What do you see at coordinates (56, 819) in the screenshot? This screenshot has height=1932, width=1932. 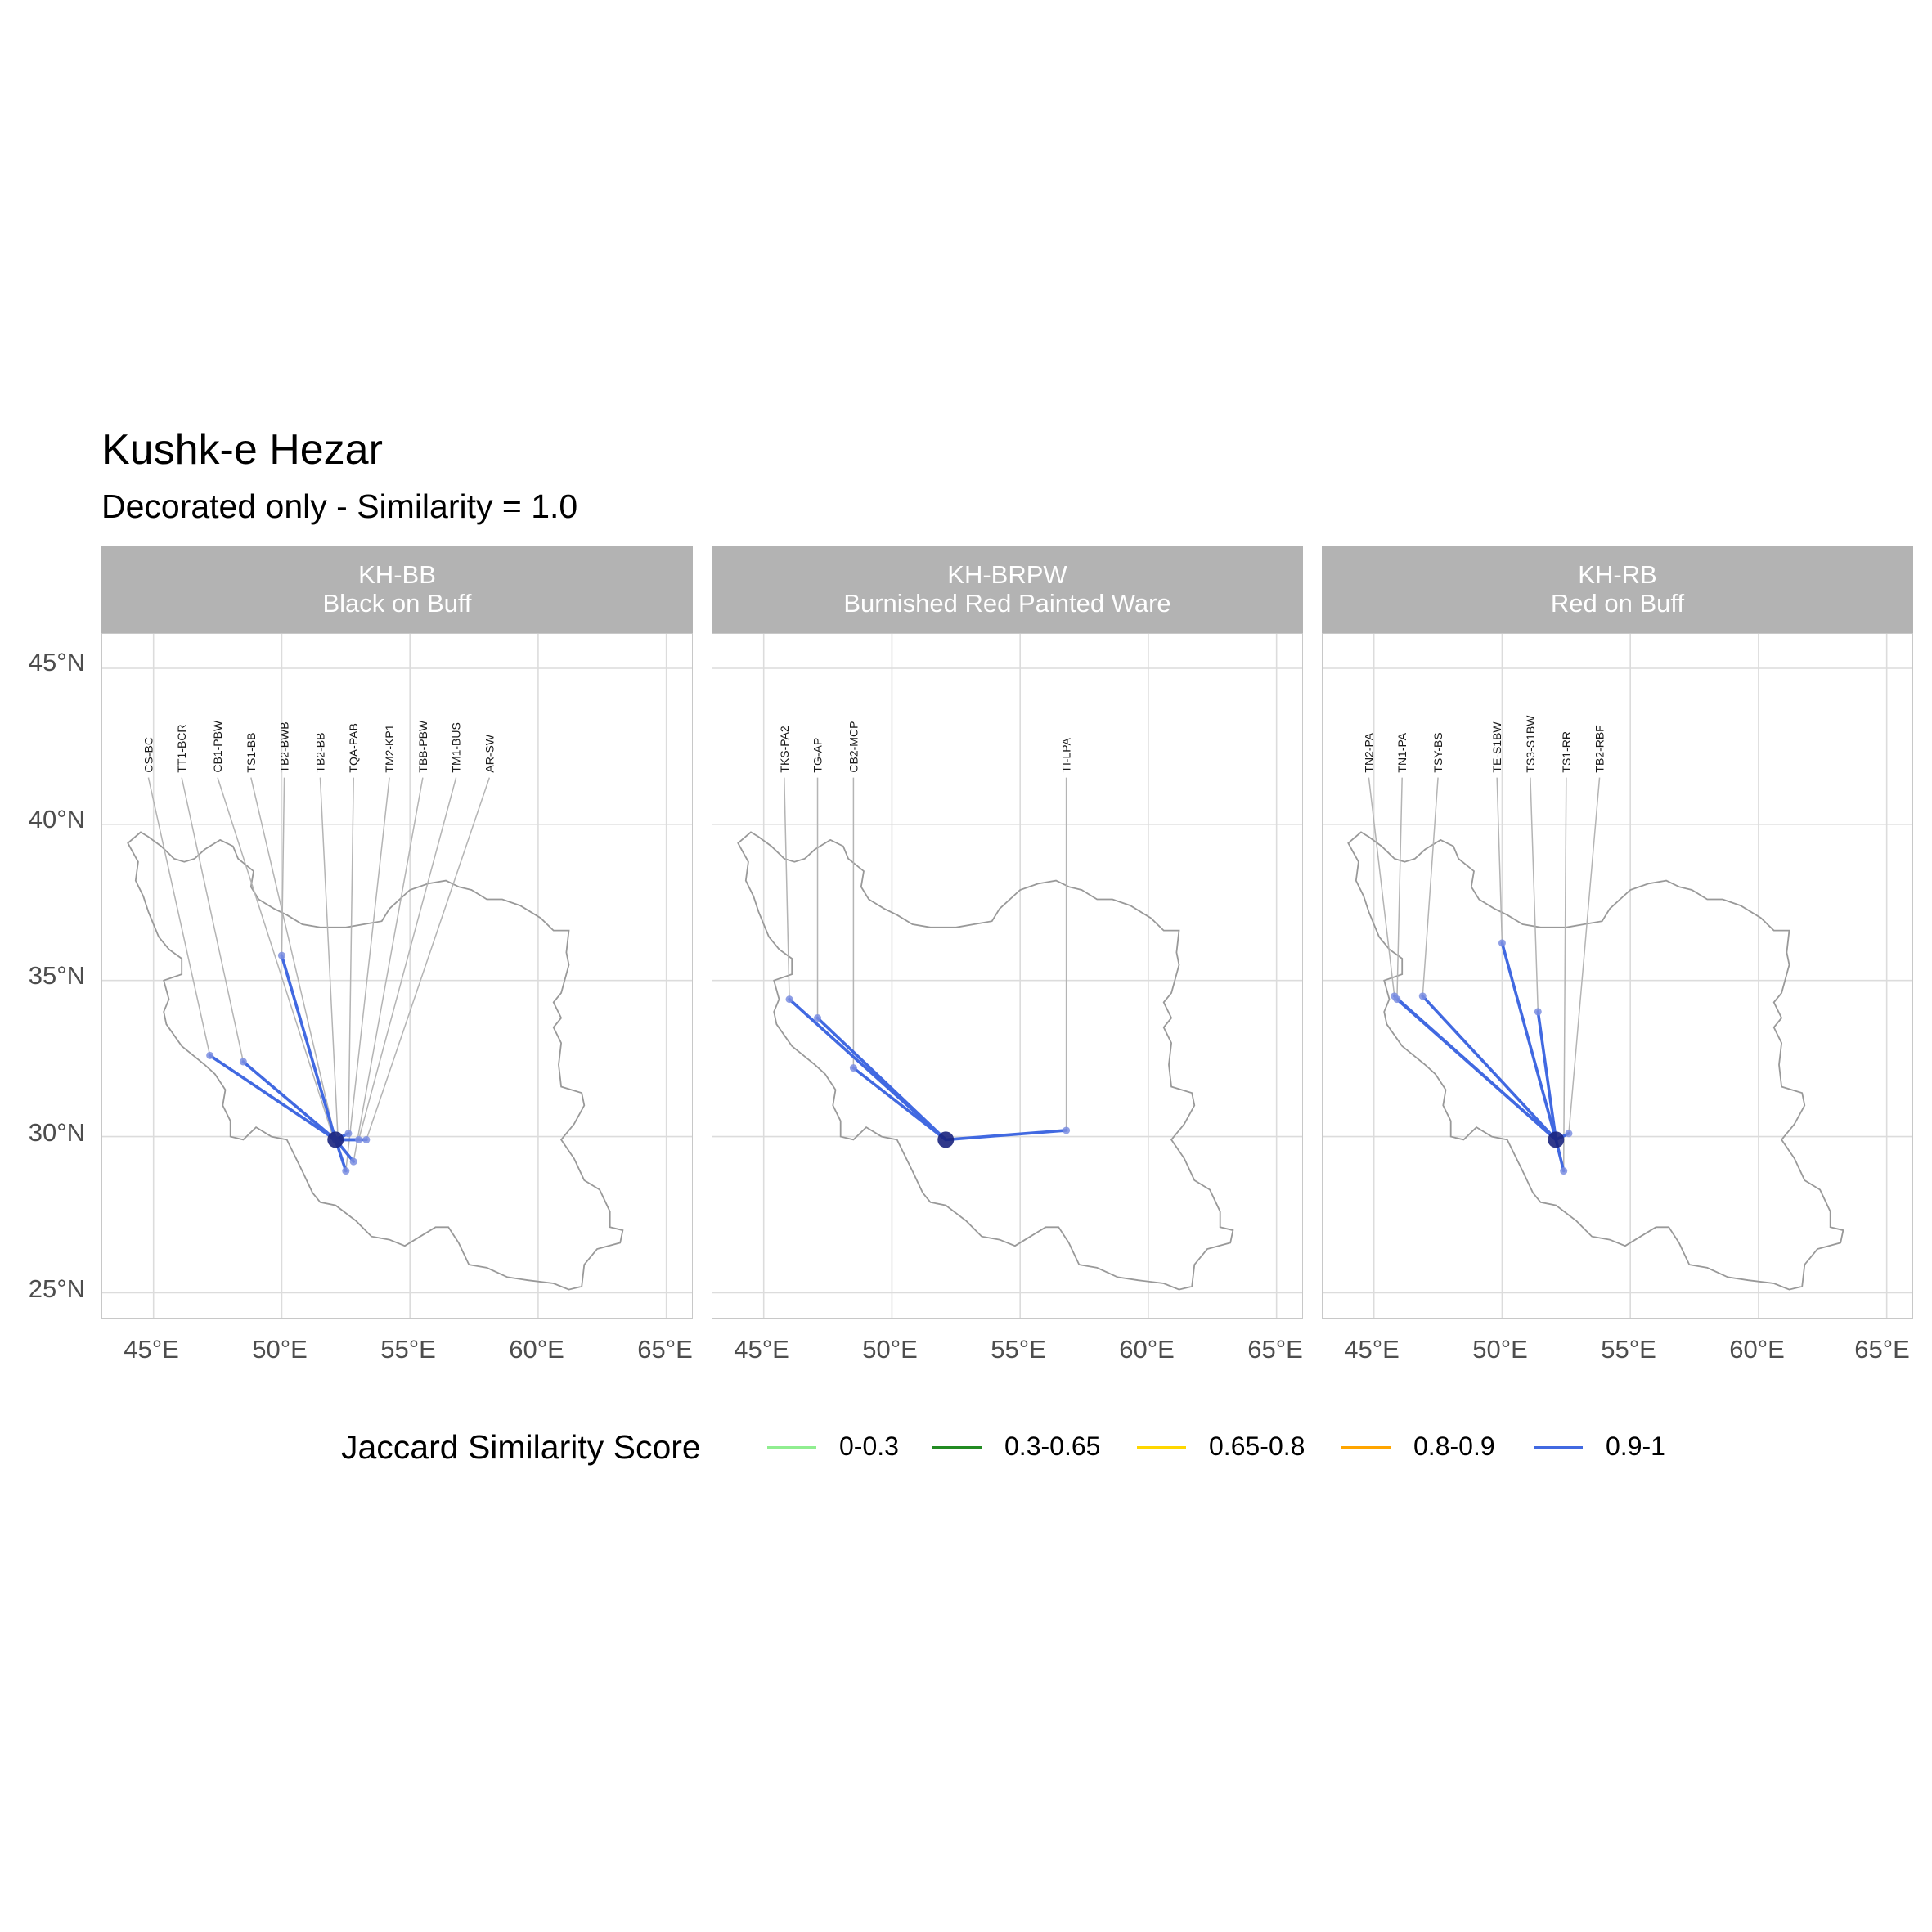 I see `y-tick-label: 40°N` at bounding box center [56, 819].